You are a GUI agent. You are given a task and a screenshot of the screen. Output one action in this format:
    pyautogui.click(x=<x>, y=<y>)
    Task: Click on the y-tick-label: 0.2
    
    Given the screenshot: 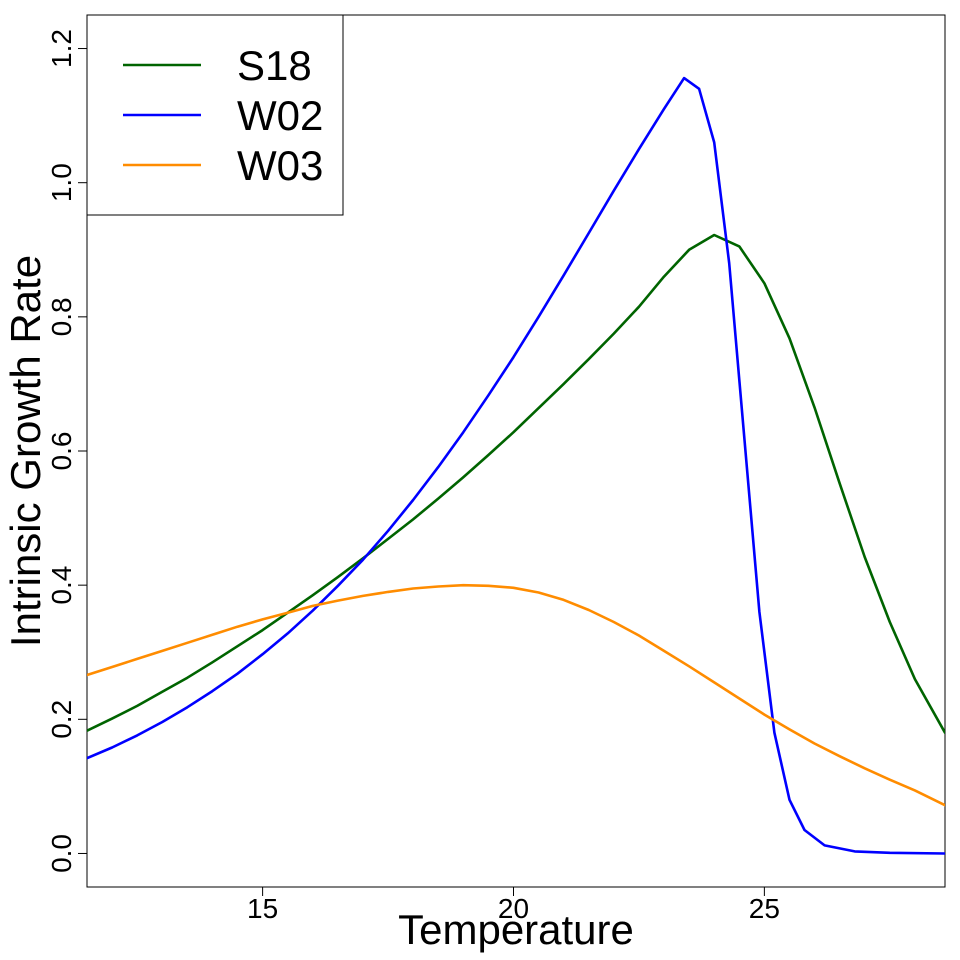 What is the action you would take?
    pyautogui.click(x=61, y=719)
    